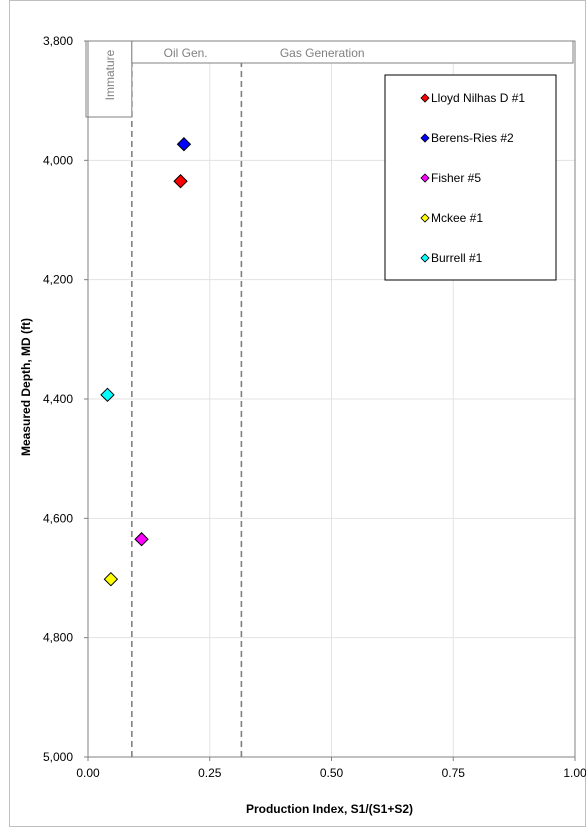  I want to click on y-tick-label: 4,400, so click(58, 399).